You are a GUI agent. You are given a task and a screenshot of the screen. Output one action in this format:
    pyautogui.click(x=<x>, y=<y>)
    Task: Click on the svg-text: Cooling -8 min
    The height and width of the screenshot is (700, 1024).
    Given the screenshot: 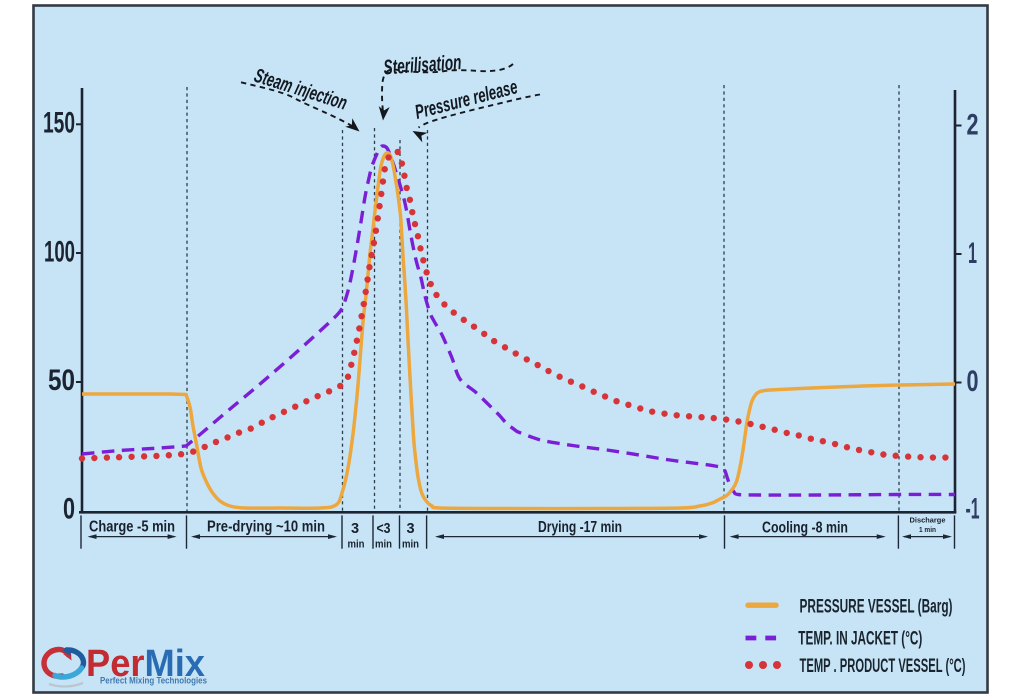 What is the action you would take?
    pyautogui.click(x=805, y=528)
    